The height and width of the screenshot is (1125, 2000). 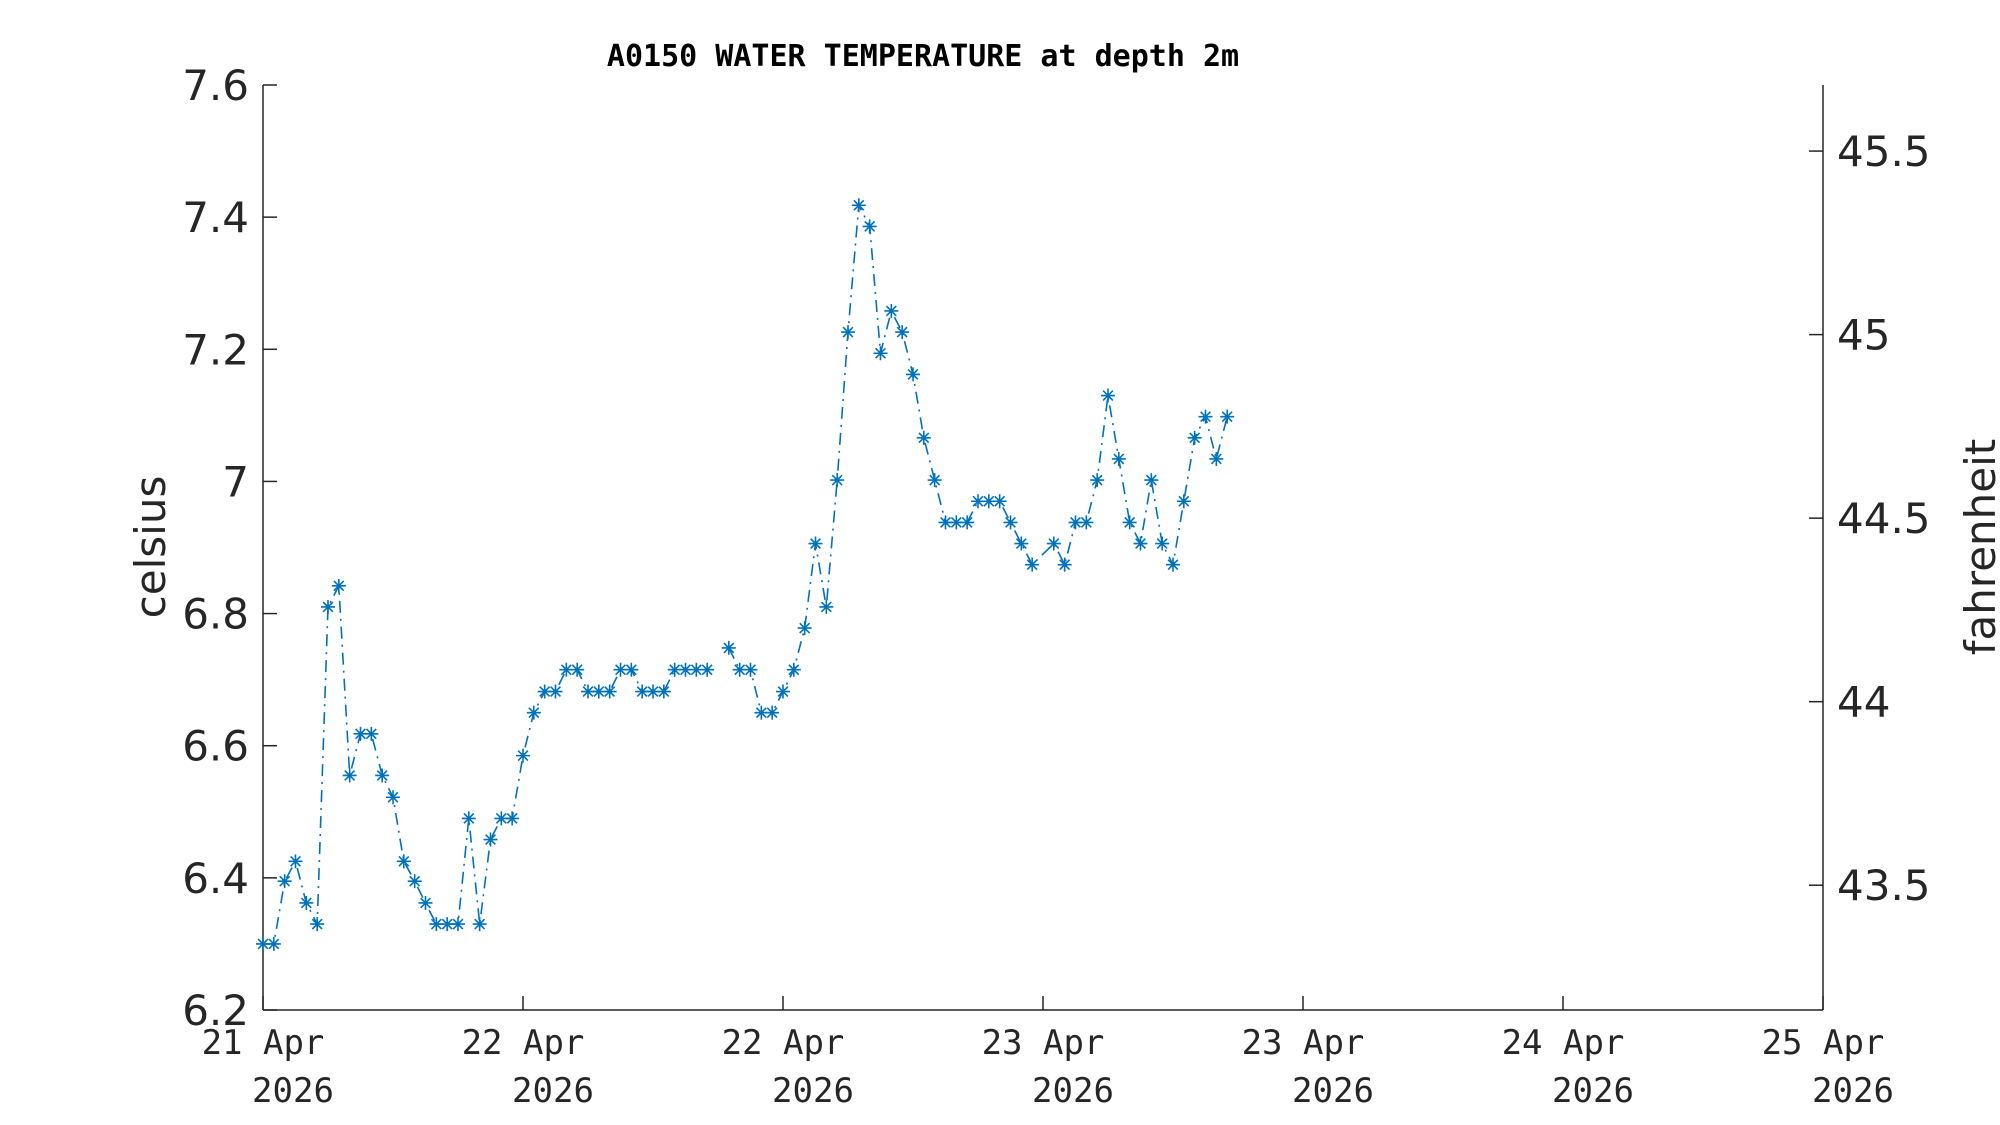 What do you see at coordinates (215, 349) in the screenshot?
I see `y-tick-label: 7.2` at bounding box center [215, 349].